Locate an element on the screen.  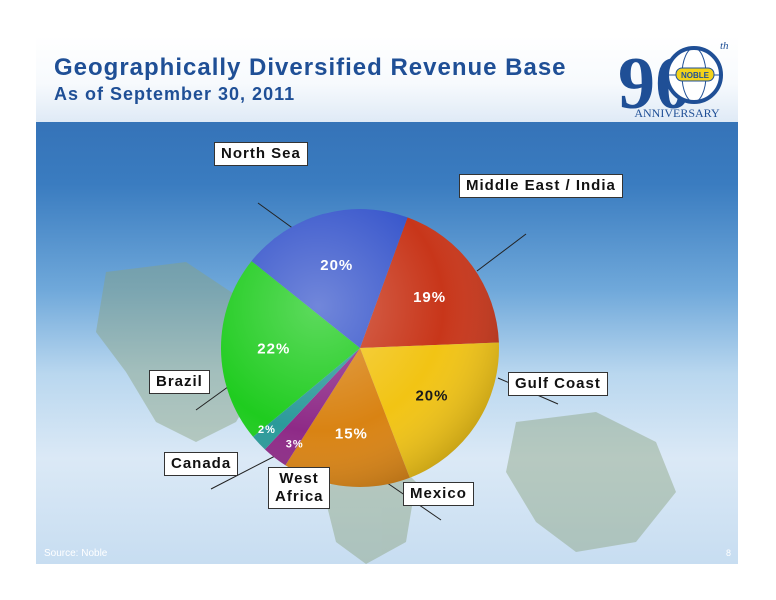
label-gulf-coast: Gulf Coast is located at coordinates (558, 384).